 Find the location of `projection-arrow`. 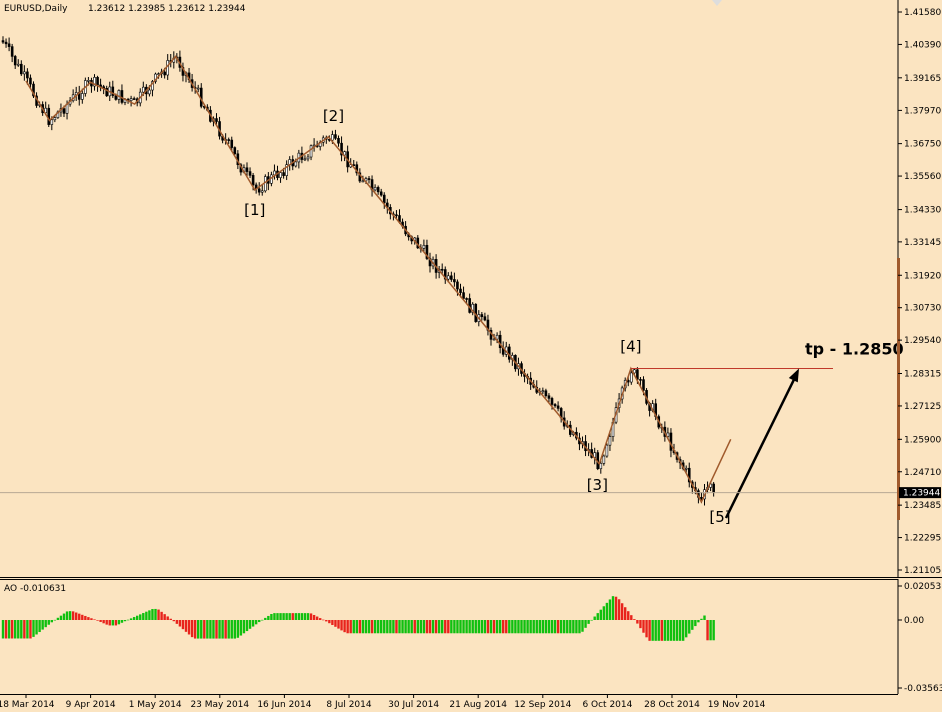

projection-arrow is located at coordinates (760, 447).